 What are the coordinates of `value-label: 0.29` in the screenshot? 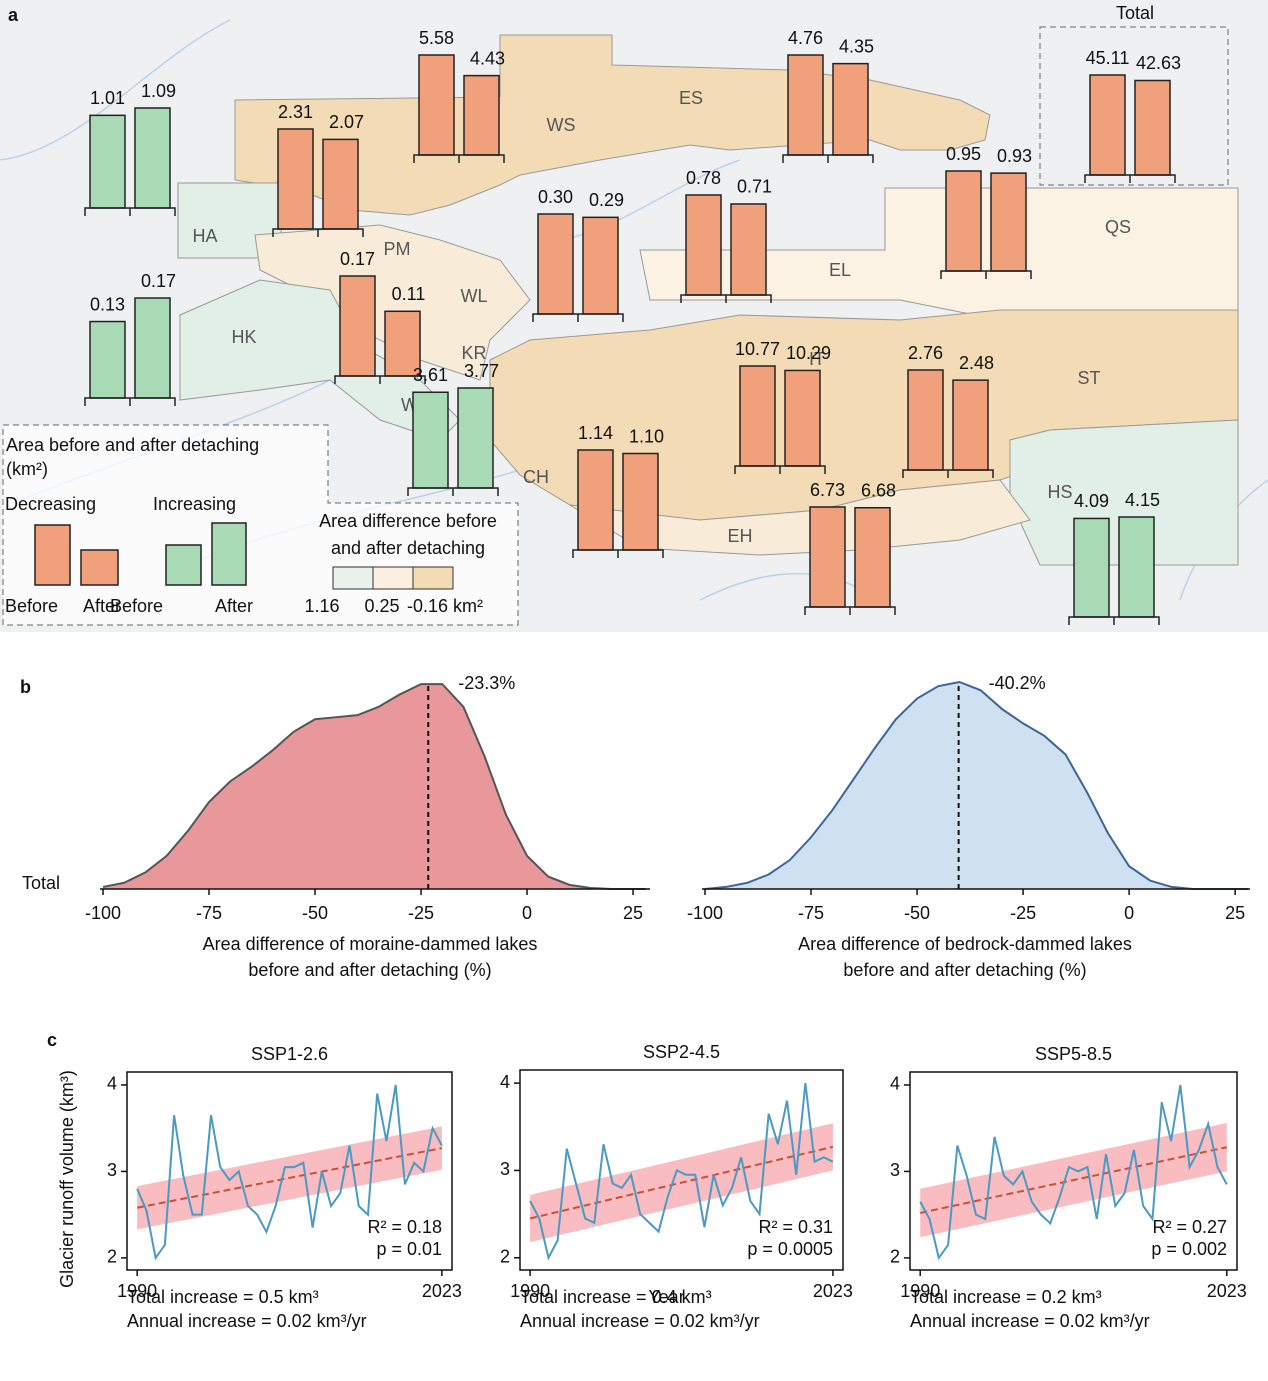 It's located at (606, 200).